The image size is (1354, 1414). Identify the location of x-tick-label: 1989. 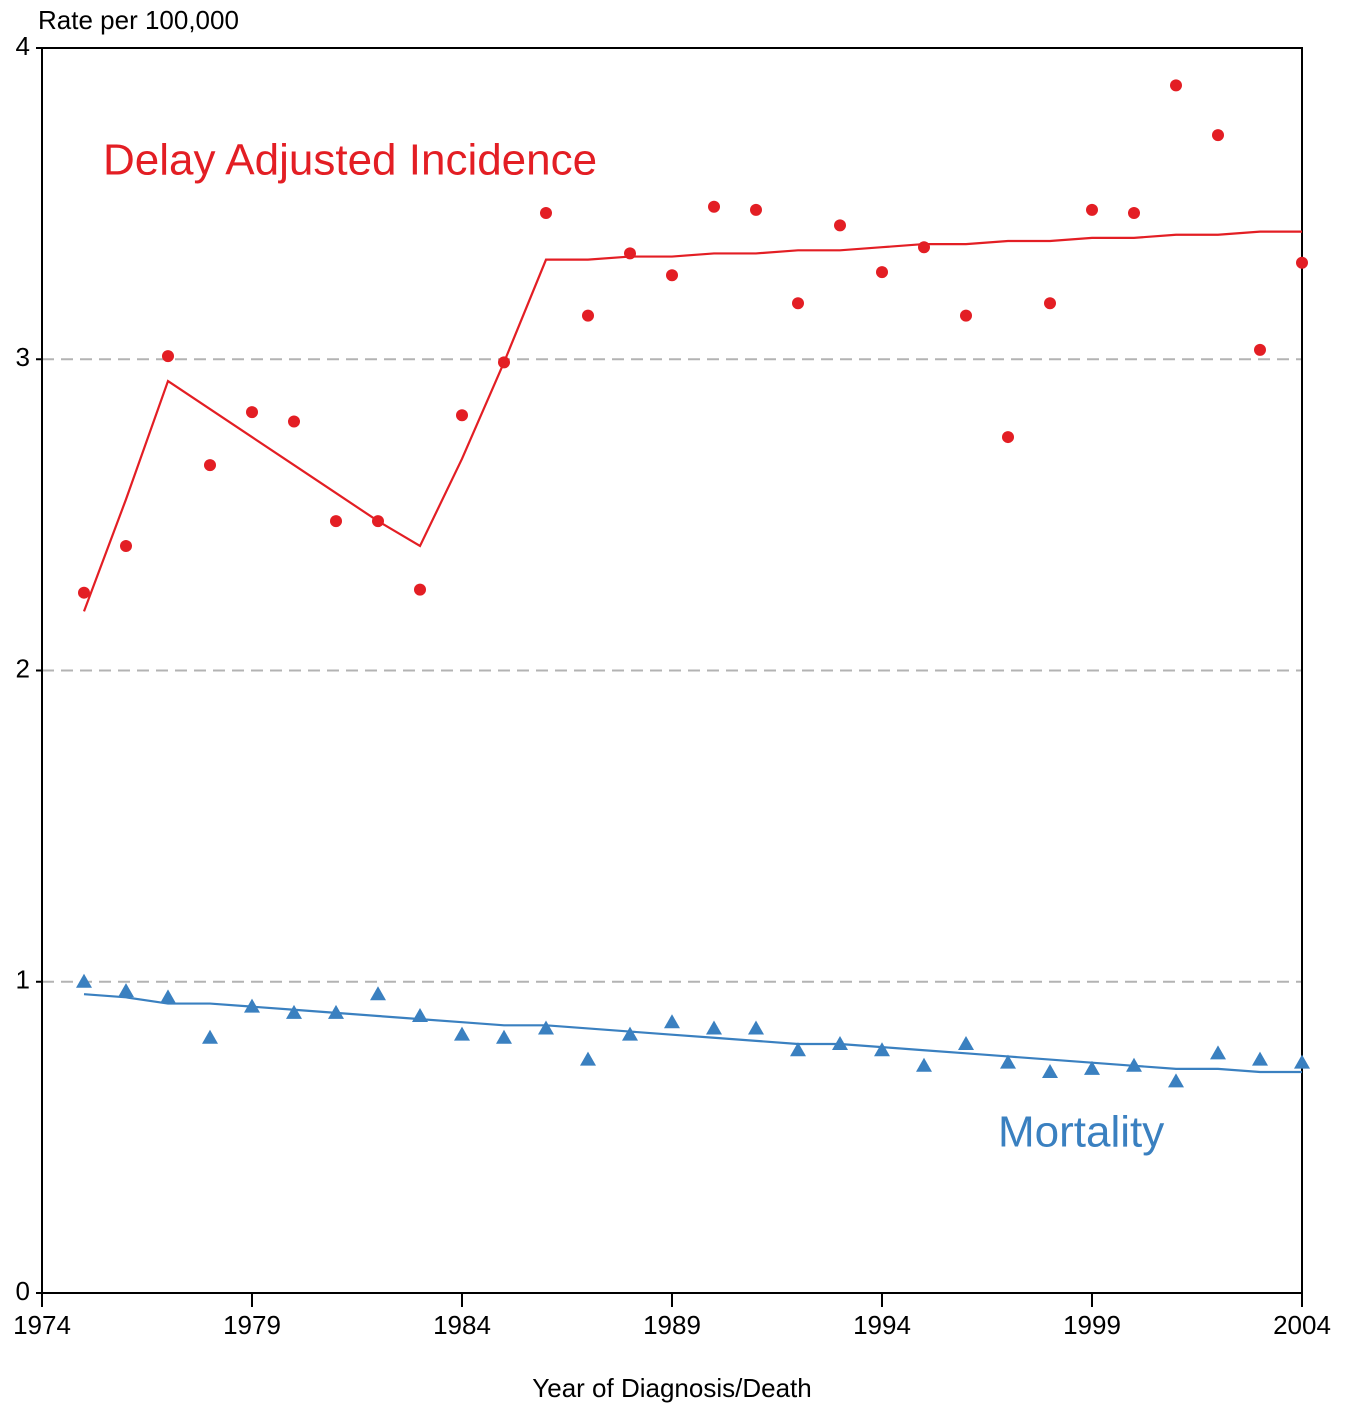
(672, 1325).